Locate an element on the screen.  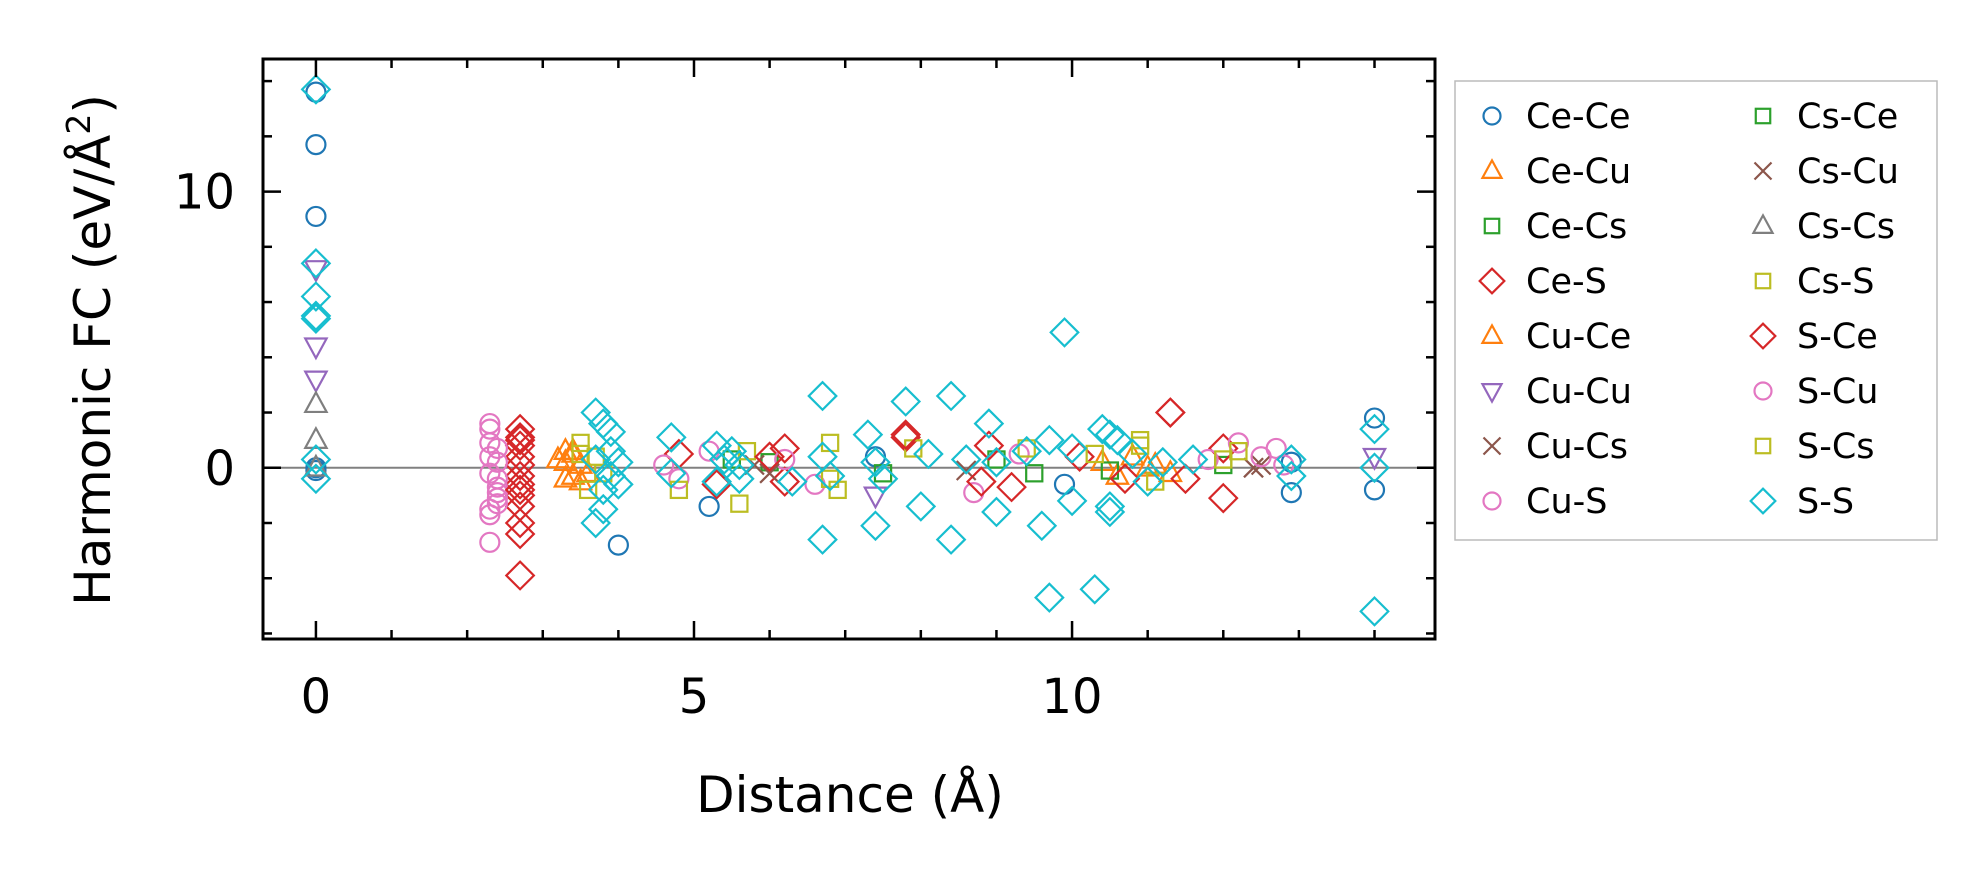
legend-entry-s-ce: S-Ce is located at coordinates (1813, 337).